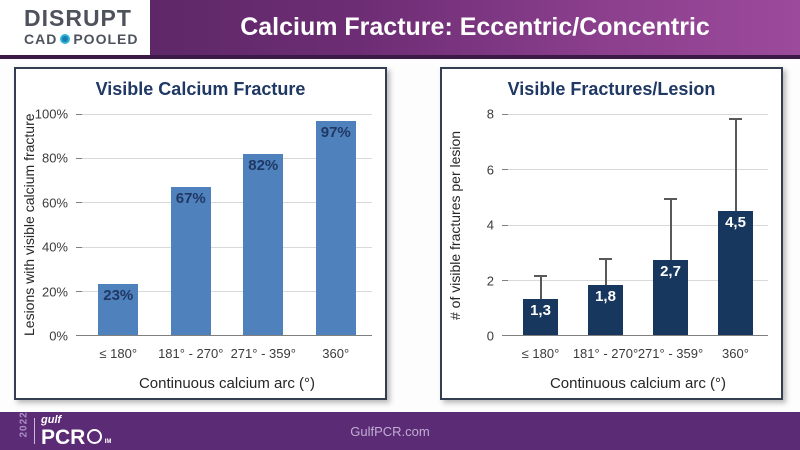 Image resolution: width=800 pixels, height=450 pixels. I want to click on right-chart-x-ticks: ≤ 180° 181° - 270° 271° - 359° 360°, so click(638, 353).